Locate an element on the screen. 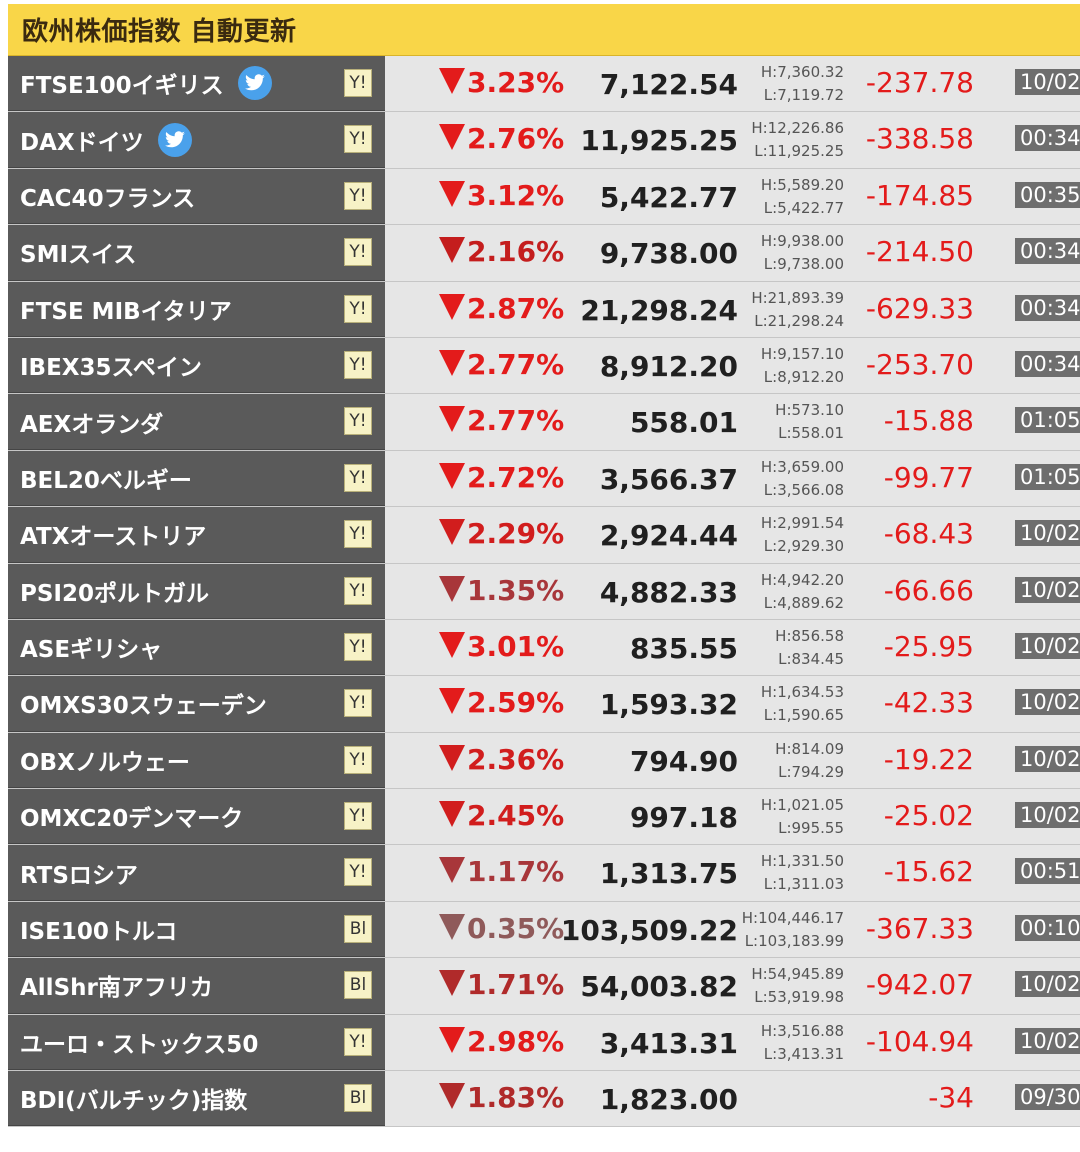  index-name-cell: DAXドイツ Y! is located at coordinates (196, 140).